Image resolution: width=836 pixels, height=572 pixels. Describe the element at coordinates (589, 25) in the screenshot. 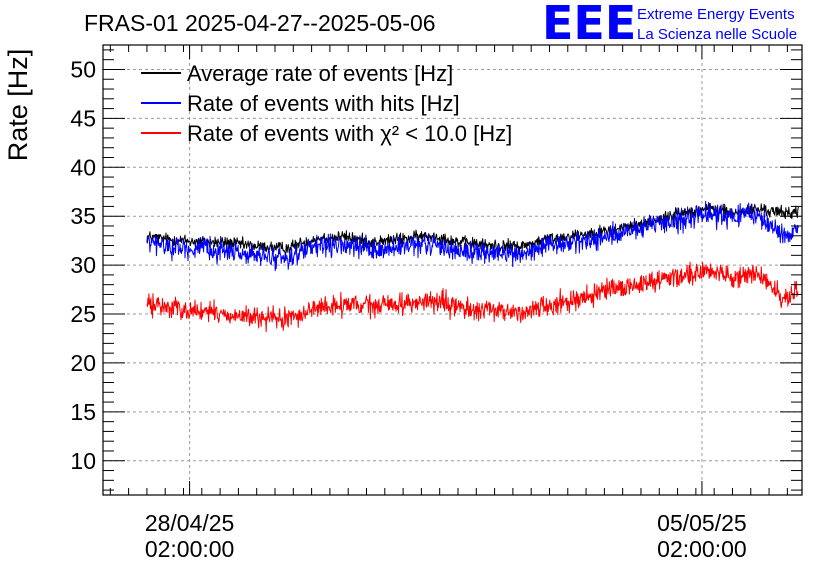

I see `eee-logo-letters: EEE` at that location.